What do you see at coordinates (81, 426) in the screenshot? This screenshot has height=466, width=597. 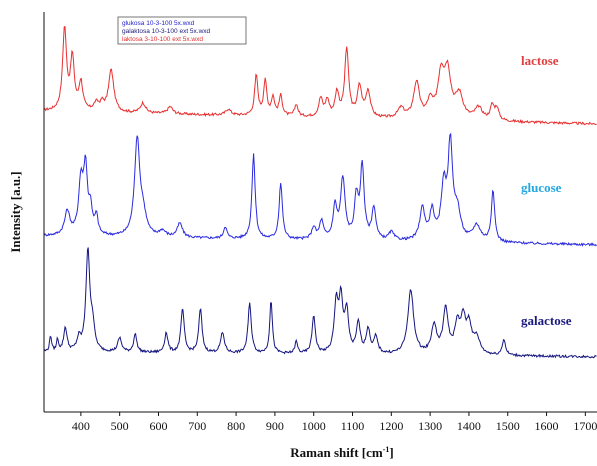 I see `x-tick-label: 400` at bounding box center [81, 426].